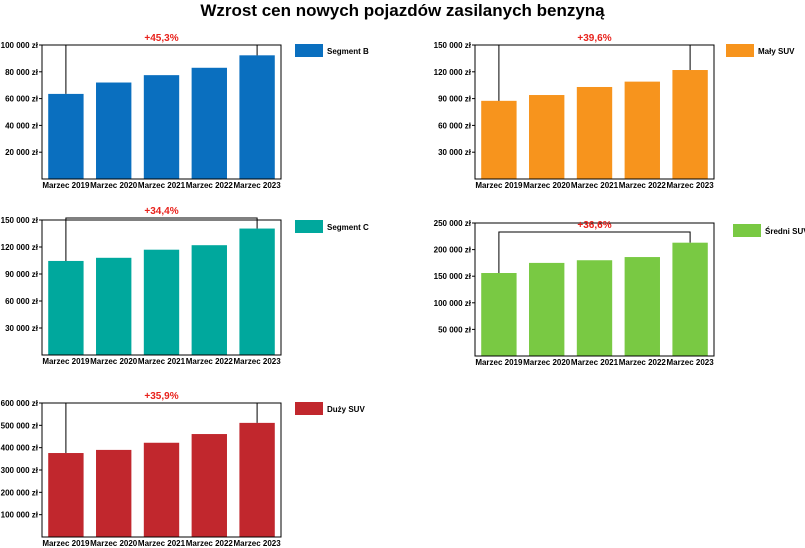  Describe the element at coordinates (785, 231) in the screenshot. I see `legend-label: Średni SUV` at that location.